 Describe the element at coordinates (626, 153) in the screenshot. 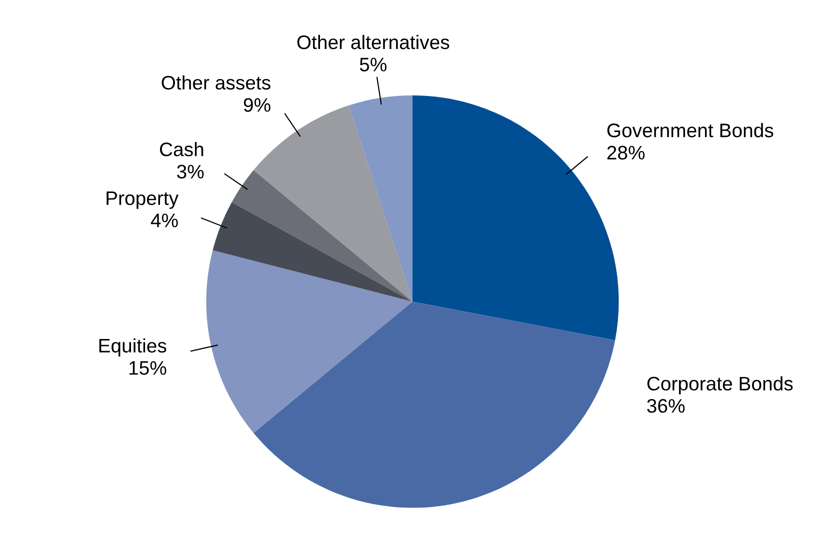

I see `data-label: 28%` at that location.